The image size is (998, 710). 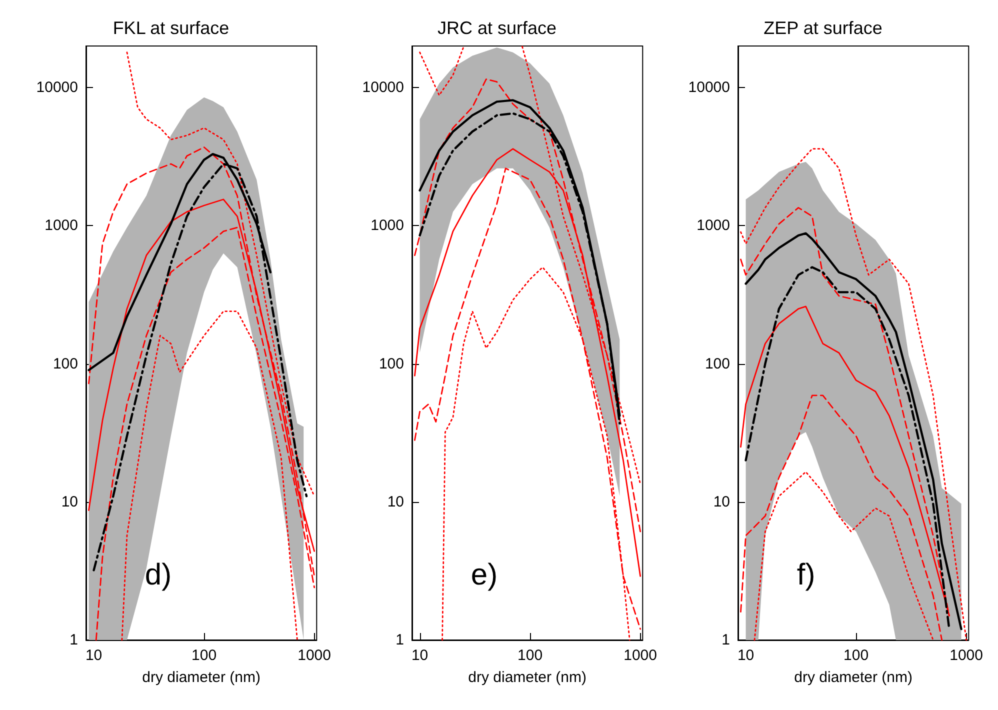 I want to click on annotation: d), so click(x=158, y=575).